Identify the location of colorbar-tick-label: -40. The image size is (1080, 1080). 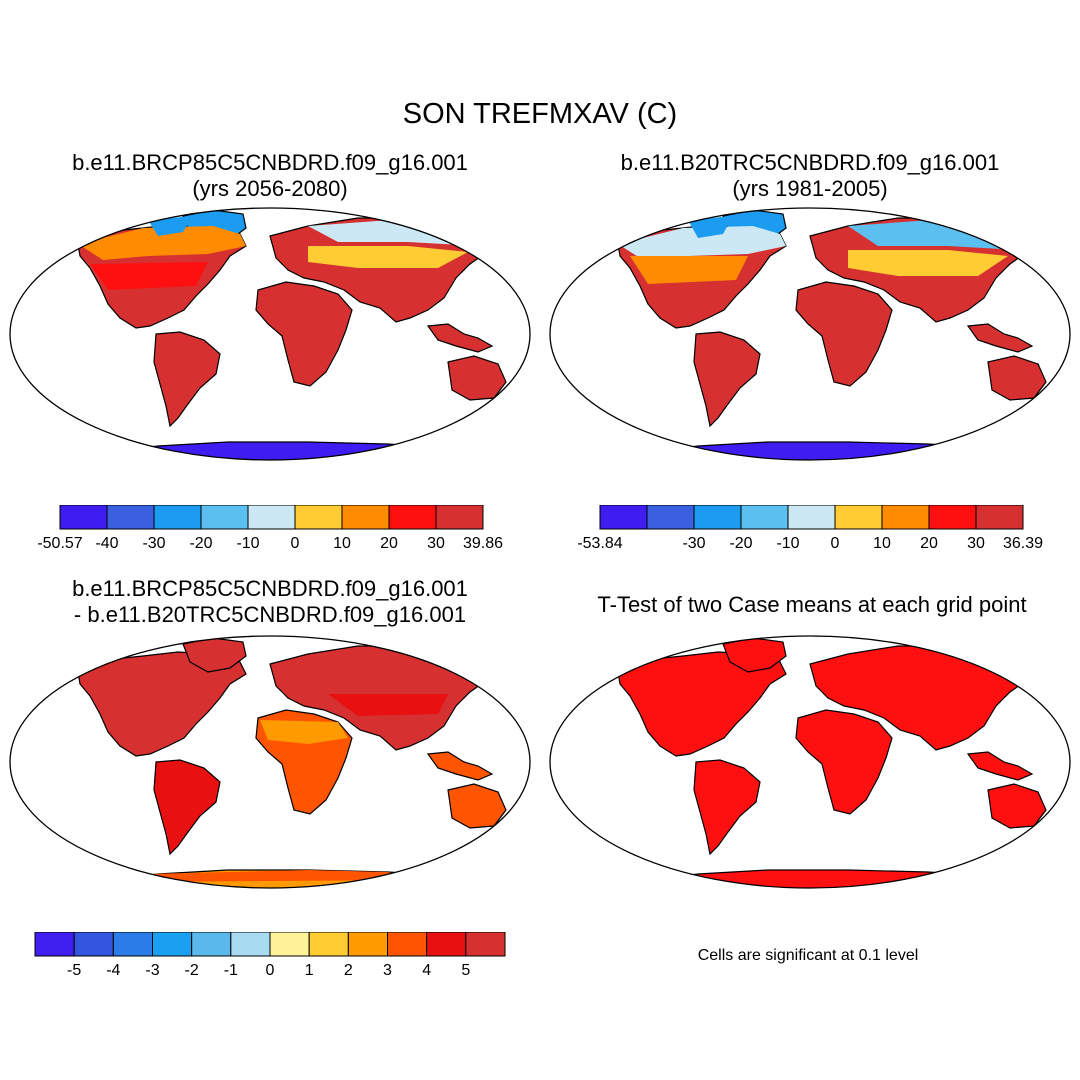
(106, 543).